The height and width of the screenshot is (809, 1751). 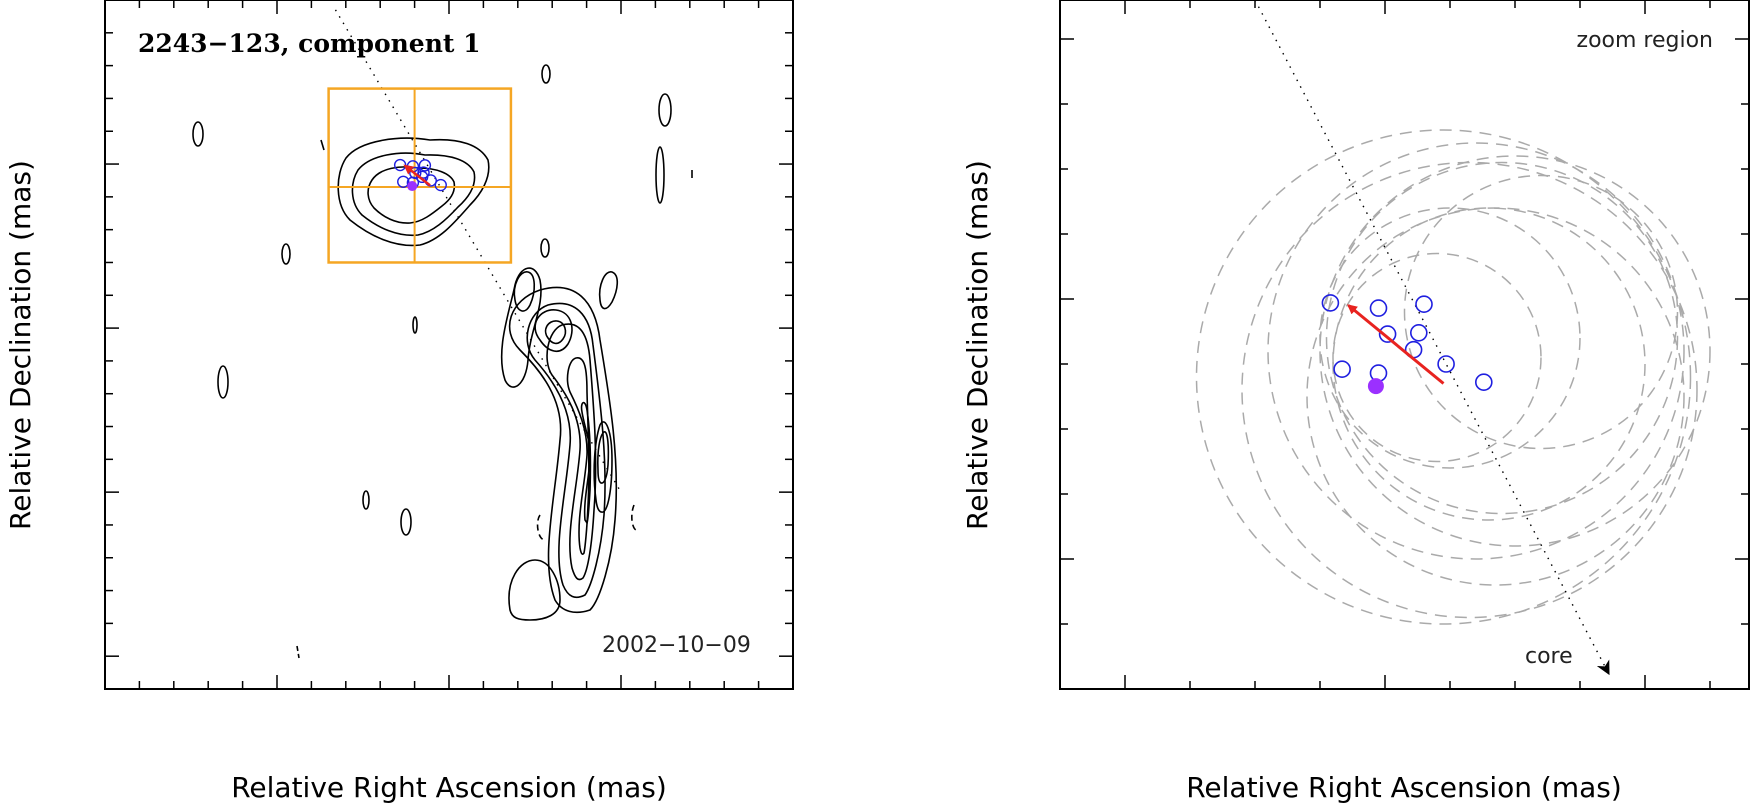 I want to click on right-y-axis-label: Relative Declination (mas), so click(x=977, y=345).